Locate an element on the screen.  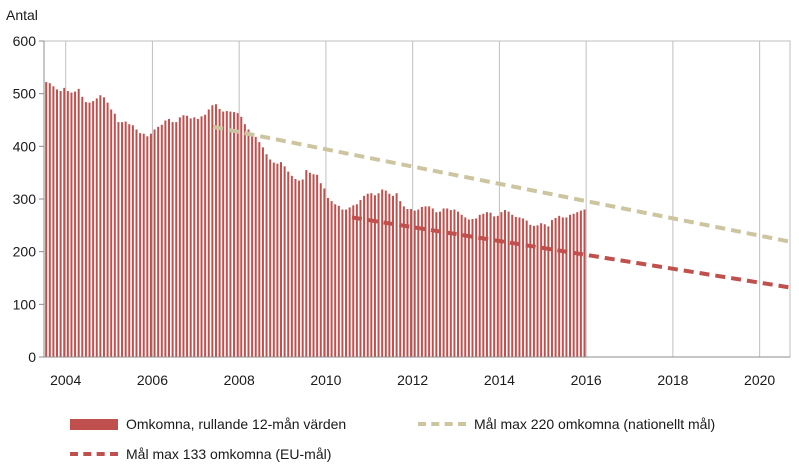
legend-item-bars: Omkomna, rullande 12-mån värden is located at coordinates (208, 424).